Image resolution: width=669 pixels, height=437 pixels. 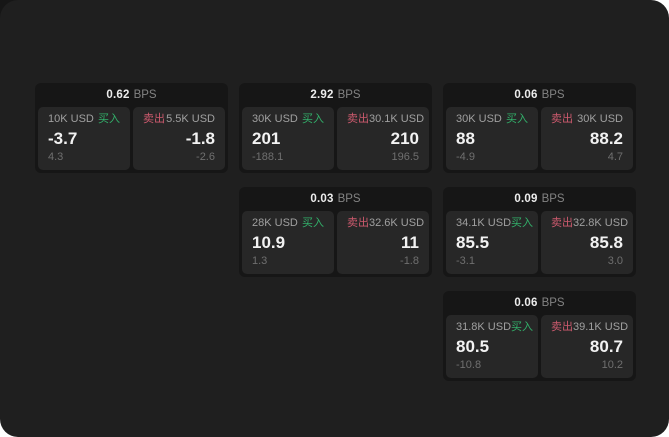 I want to click on buy-value: 85.5, so click(x=473, y=242).